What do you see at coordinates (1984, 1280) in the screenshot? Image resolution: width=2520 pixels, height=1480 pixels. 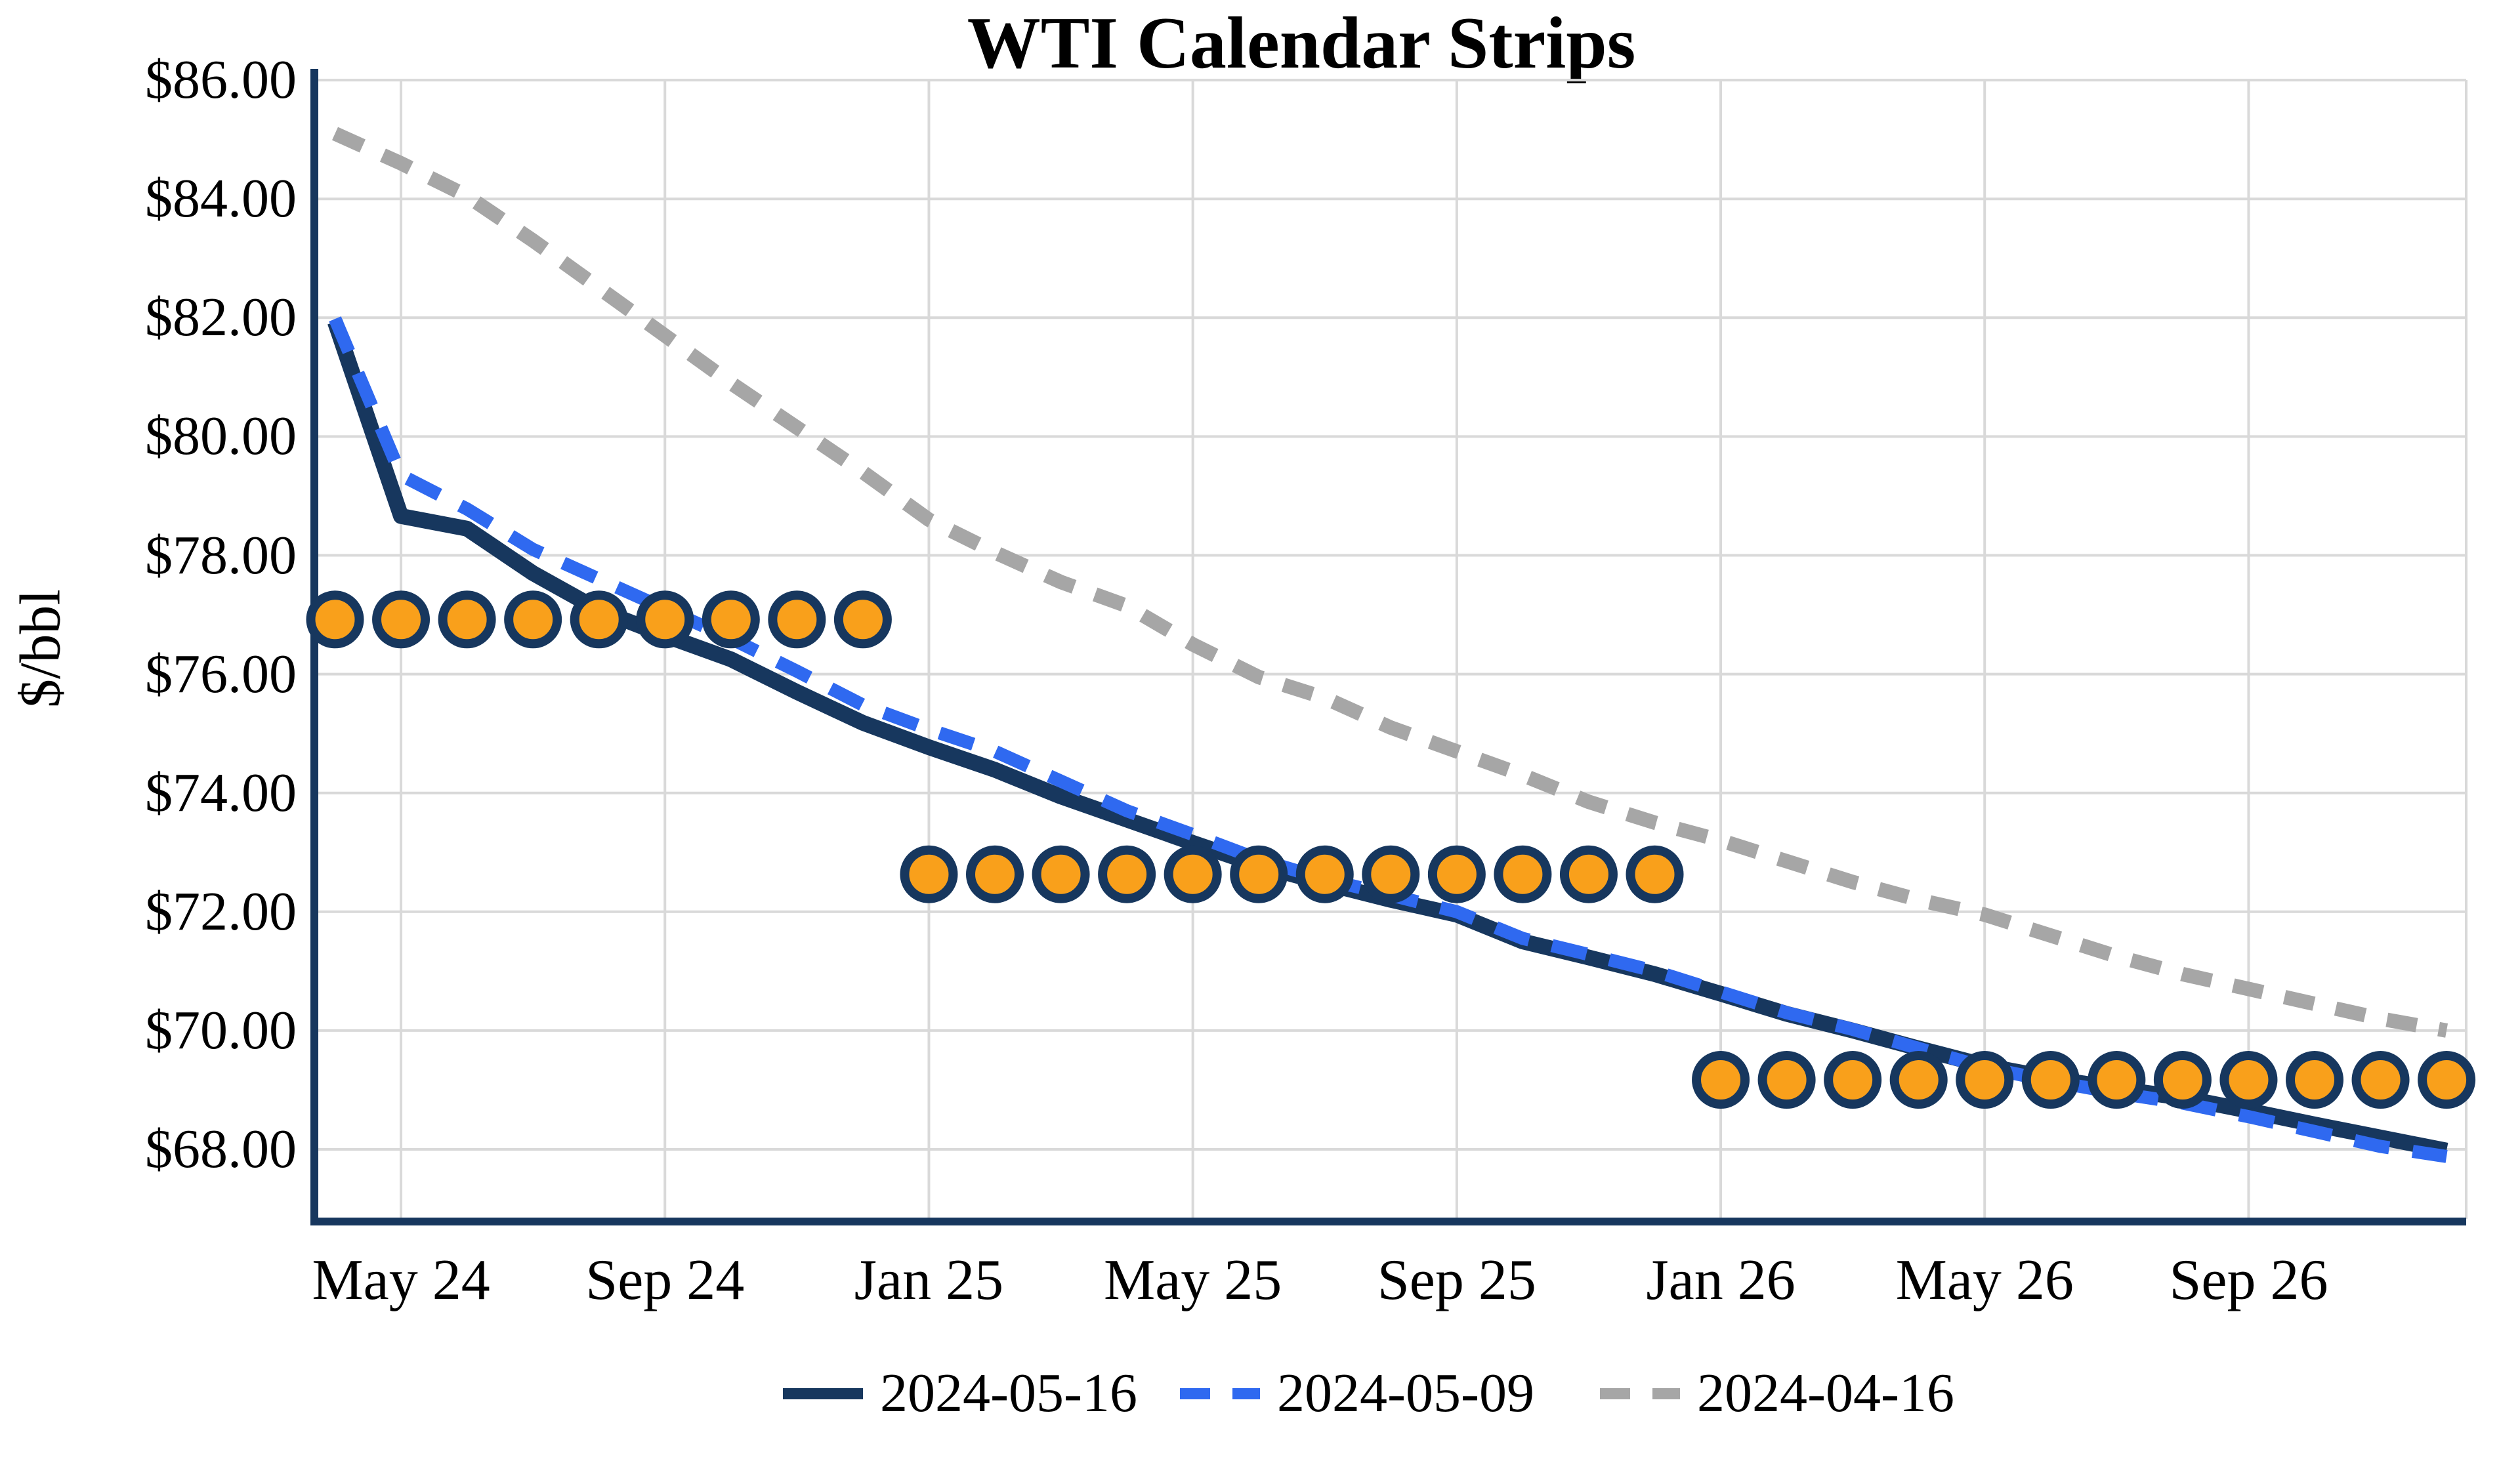 I see `x-tick-label: May 26` at bounding box center [1984, 1280].